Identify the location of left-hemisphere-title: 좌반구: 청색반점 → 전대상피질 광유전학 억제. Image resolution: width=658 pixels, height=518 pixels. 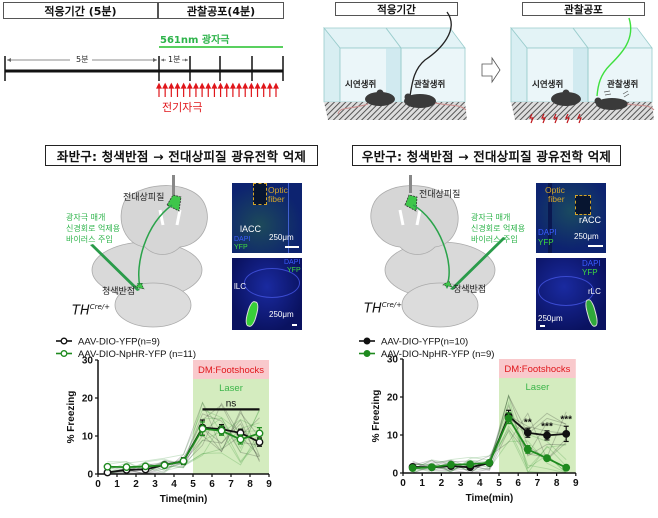
(181, 155).